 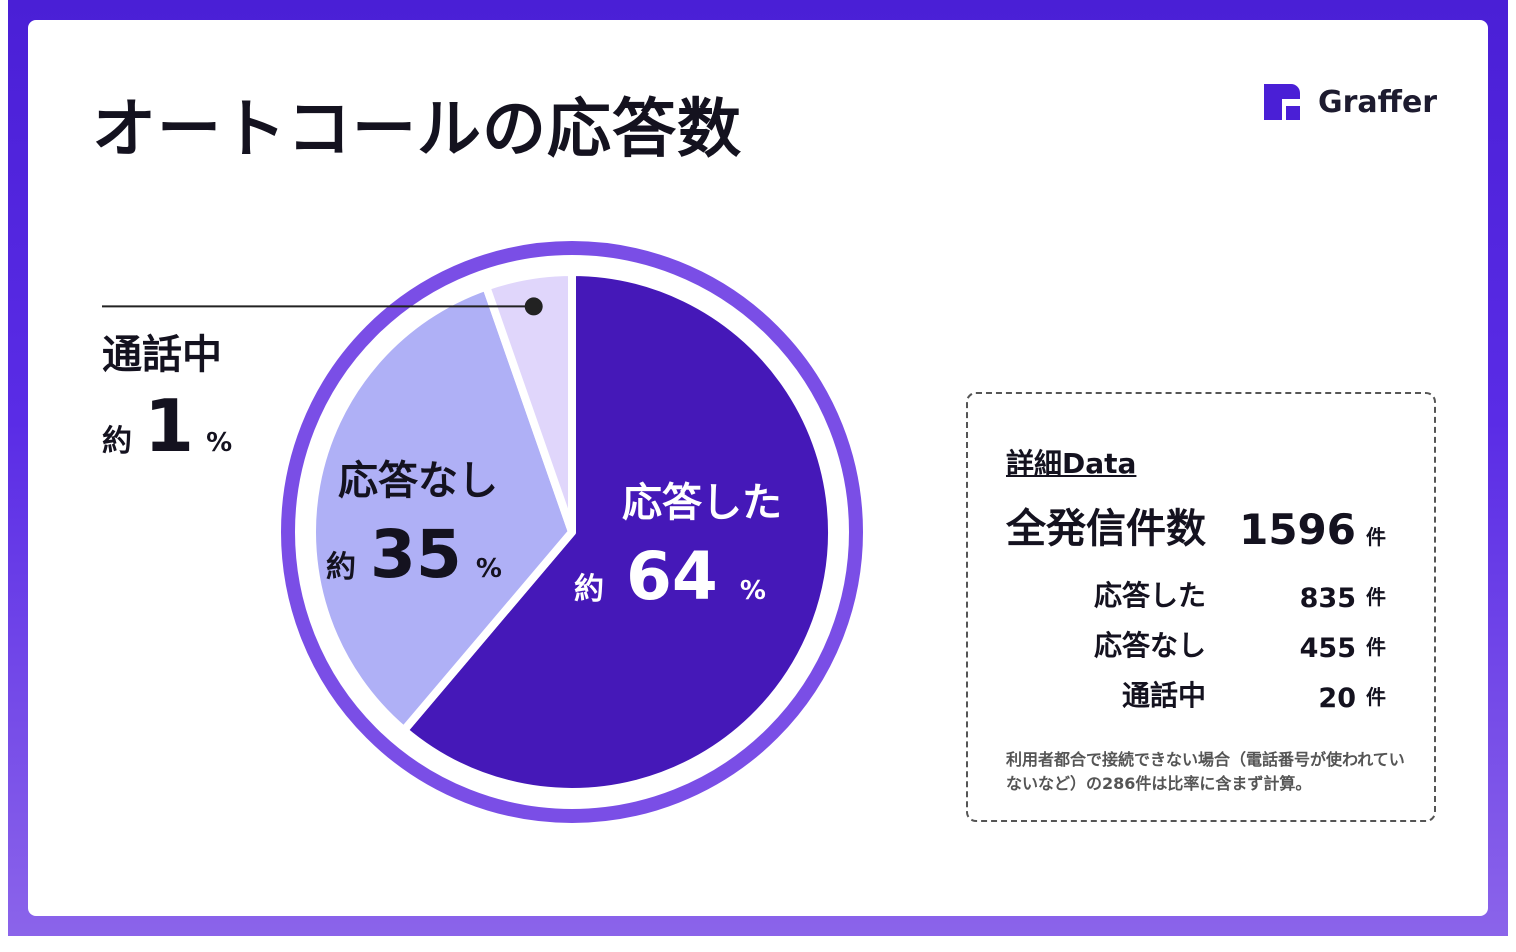 I want to click on slice-percent: 約 64%, so click(x=678, y=576).